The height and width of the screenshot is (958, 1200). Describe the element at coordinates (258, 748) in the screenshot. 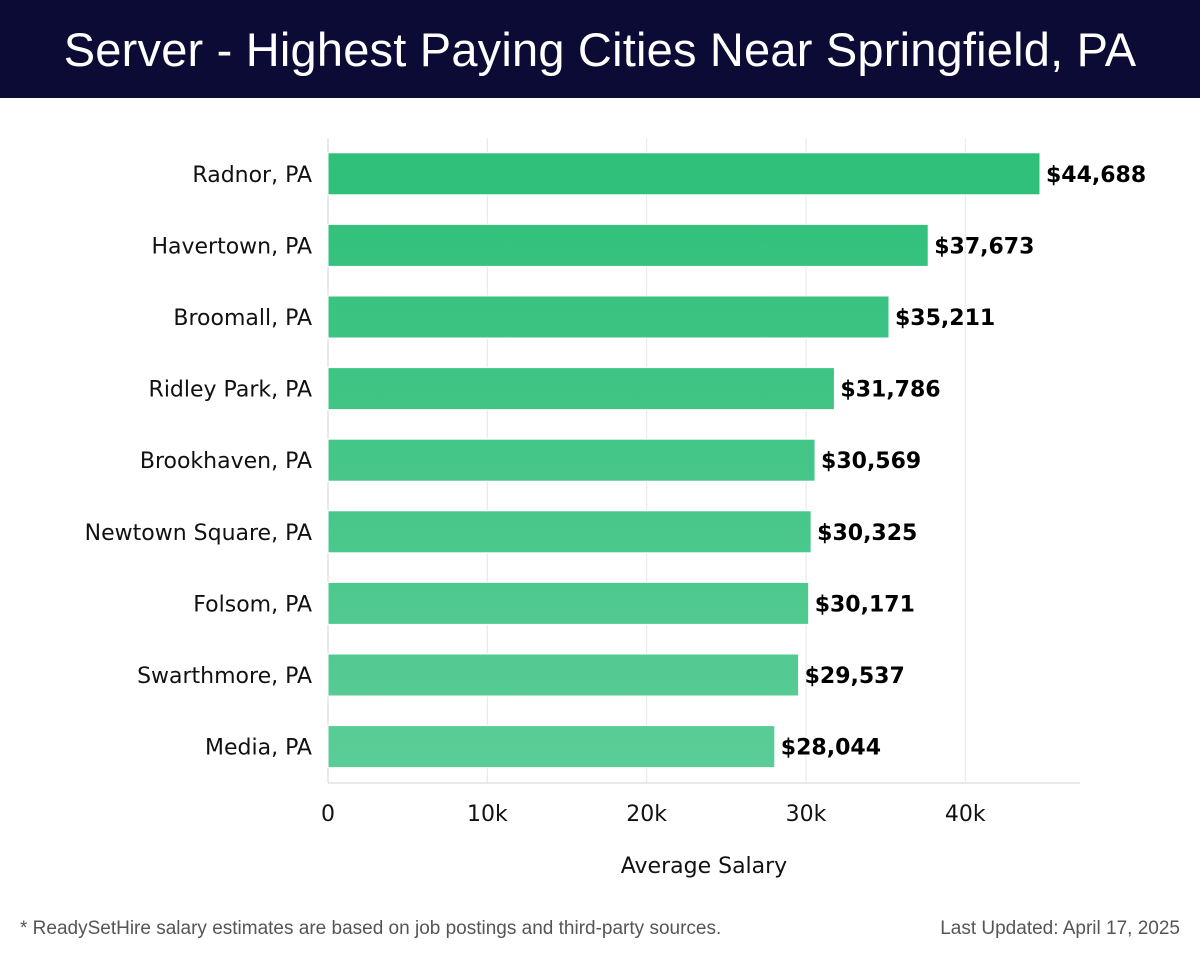

I see `category-label-8: Media, PA` at that location.